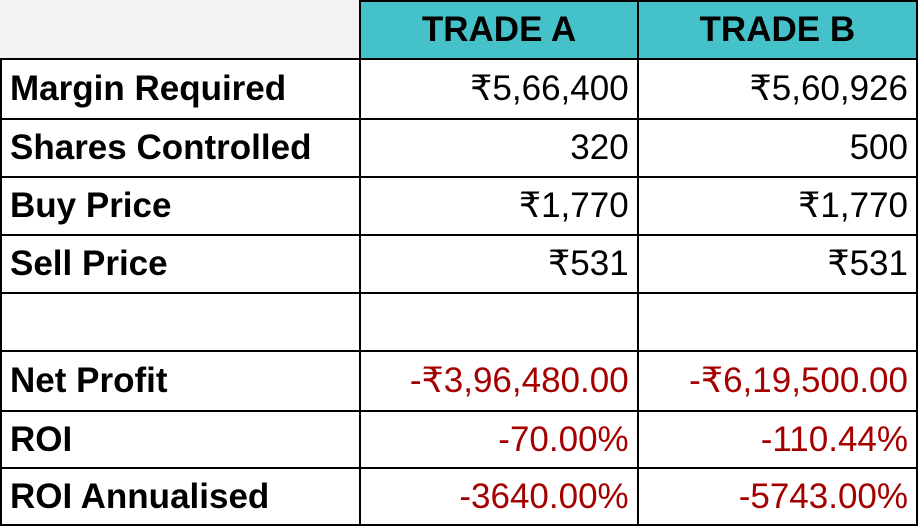 Image resolution: width=918 pixels, height=526 pixels. I want to click on table-row: ROI -70.00% -110.44%, so click(459, 439).